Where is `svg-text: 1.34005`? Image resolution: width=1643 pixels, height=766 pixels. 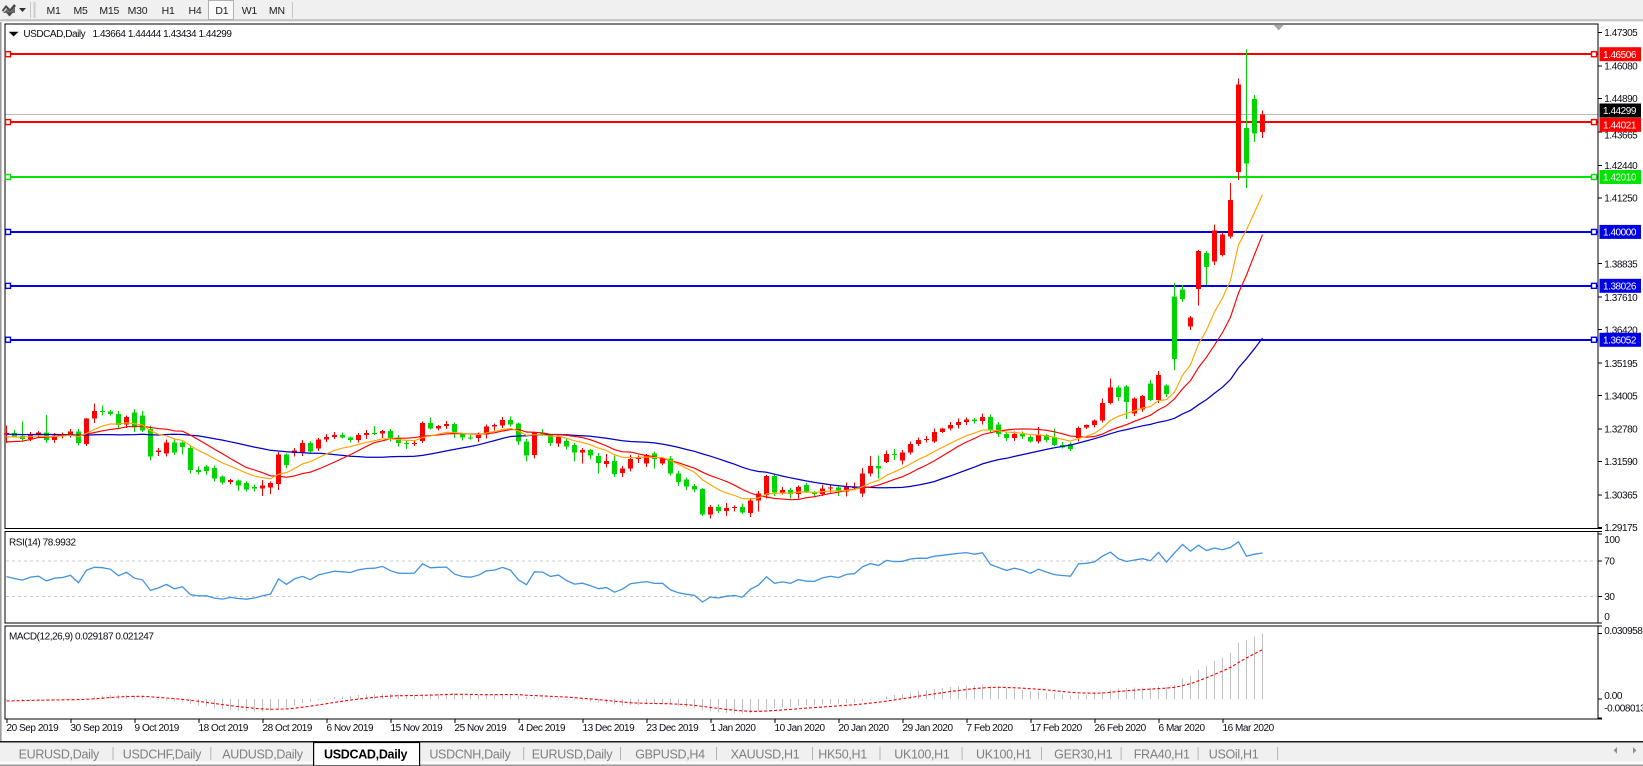
svg-text: 1.34005 is located at coordinates (1621, 396).